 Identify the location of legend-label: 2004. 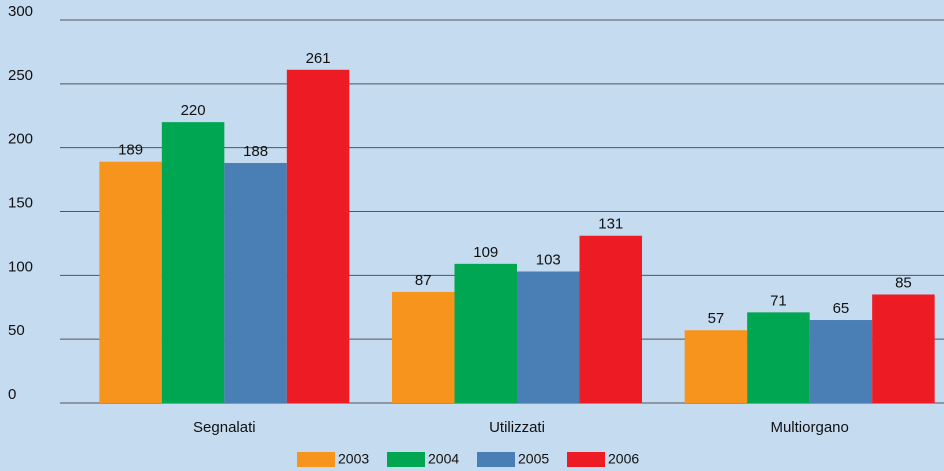
(443, 459).